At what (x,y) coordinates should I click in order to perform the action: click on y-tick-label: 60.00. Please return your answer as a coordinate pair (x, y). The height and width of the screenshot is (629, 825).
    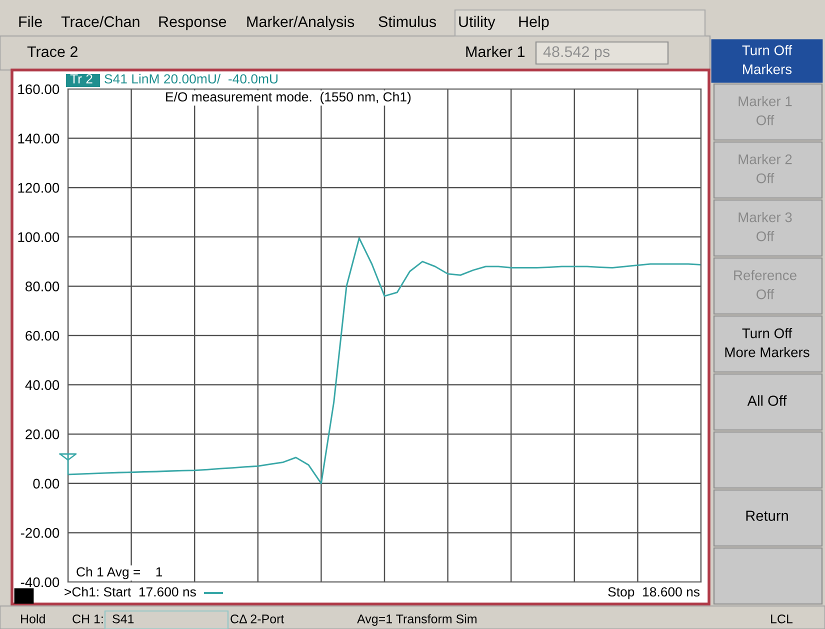
    Looking at the image, I should click on (43, 335).